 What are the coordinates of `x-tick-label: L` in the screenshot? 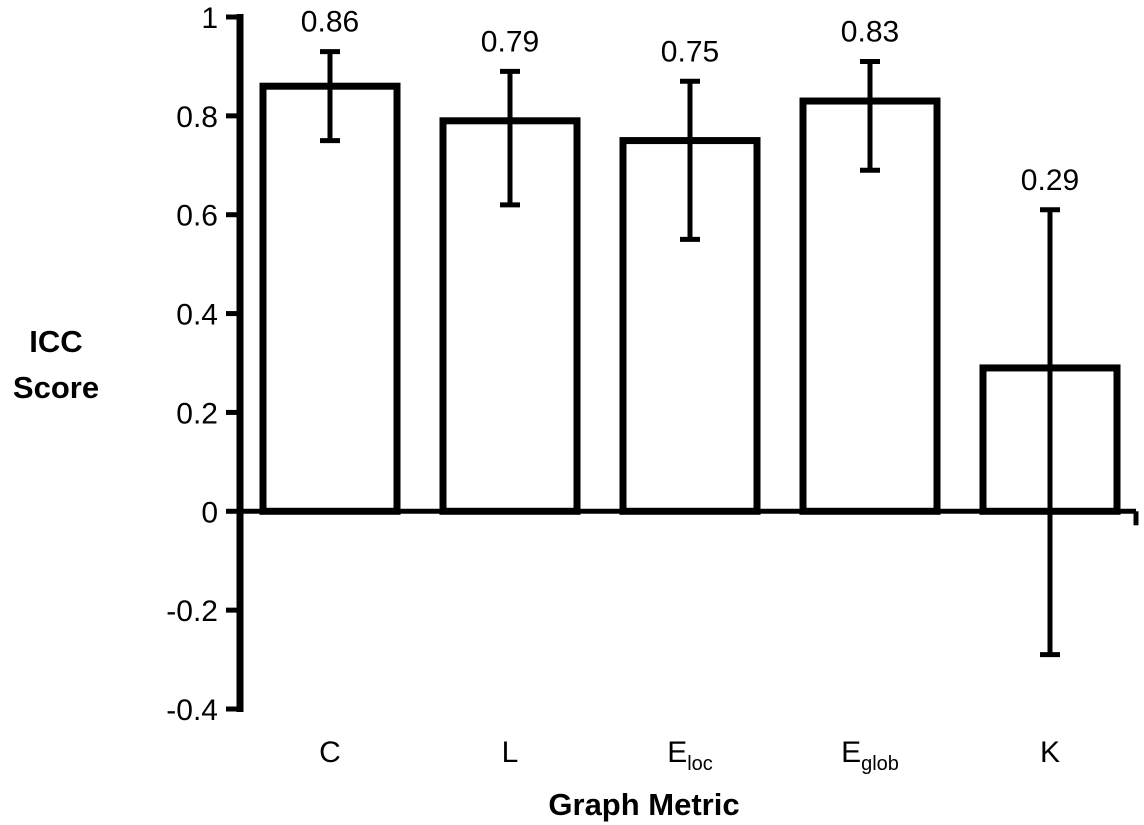 It's located at (510, 752).